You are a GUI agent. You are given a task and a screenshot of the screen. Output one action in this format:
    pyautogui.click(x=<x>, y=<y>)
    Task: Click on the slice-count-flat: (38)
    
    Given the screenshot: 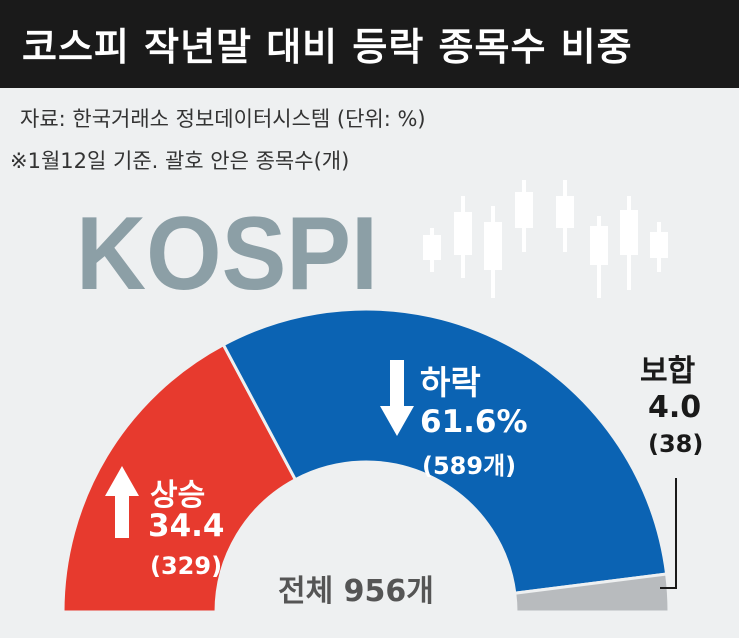 What is the action you would take?
    pyautogui.click(x=676, y=444)
    